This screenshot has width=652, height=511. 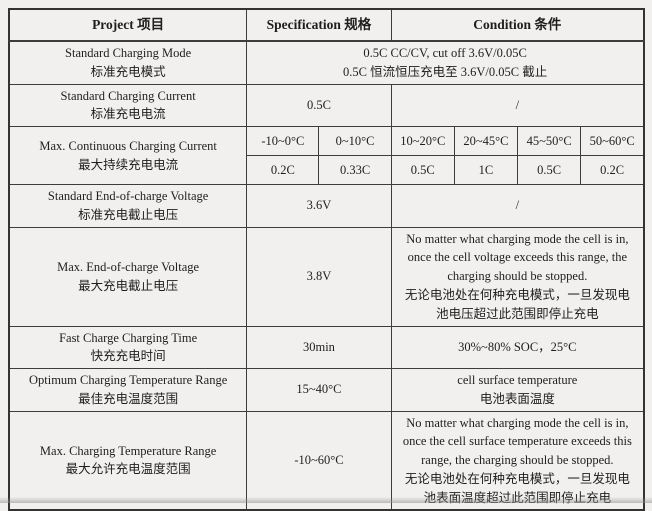 I want to click on cell-standard-eoc-voltage-condition: /, so click(x=517, y=206).